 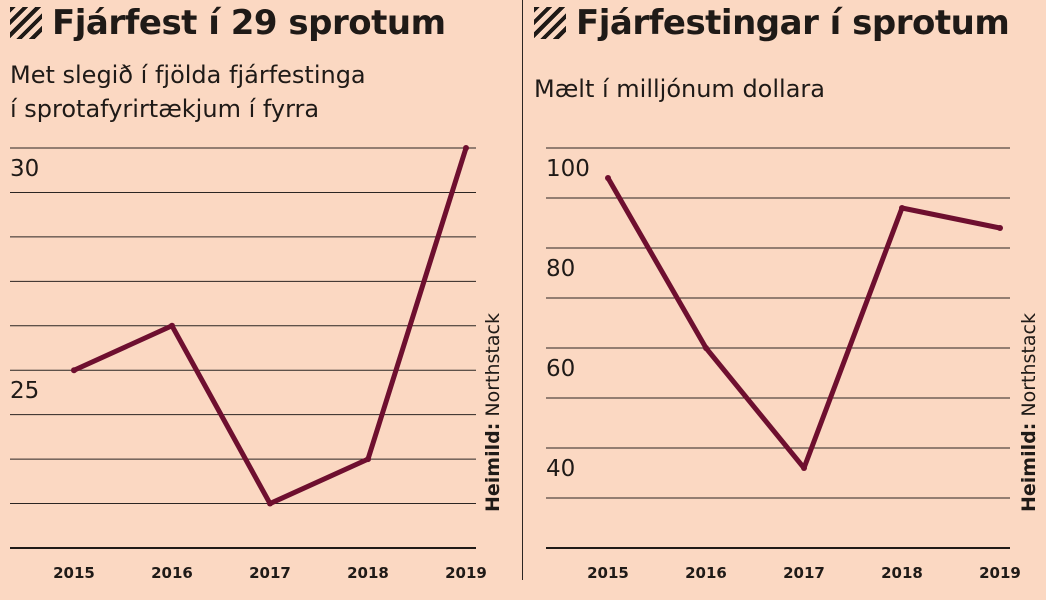 What do you see at coordinates (24, 169) in the screenshot?
I see `y-tick-label: 30` at bounding box center [24, 169].